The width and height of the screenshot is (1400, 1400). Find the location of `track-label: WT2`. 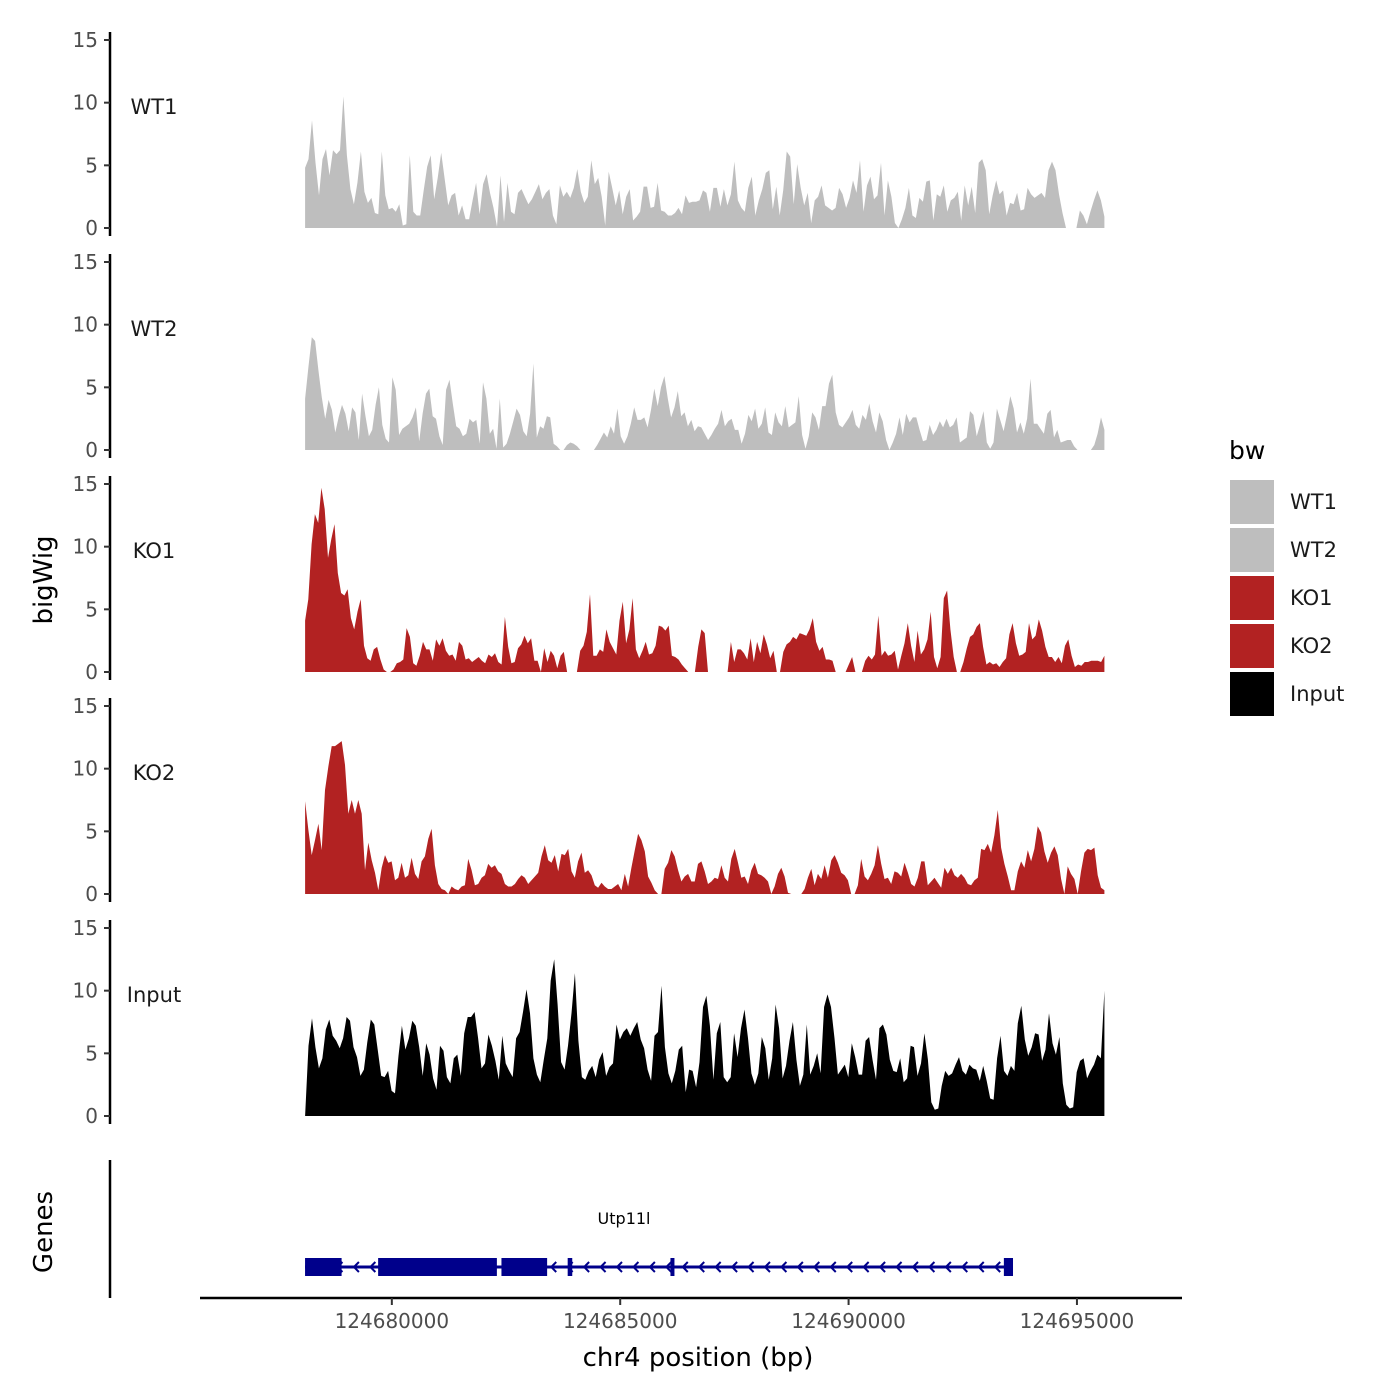

track-label: WT2 is located at coordinates (154, 329).